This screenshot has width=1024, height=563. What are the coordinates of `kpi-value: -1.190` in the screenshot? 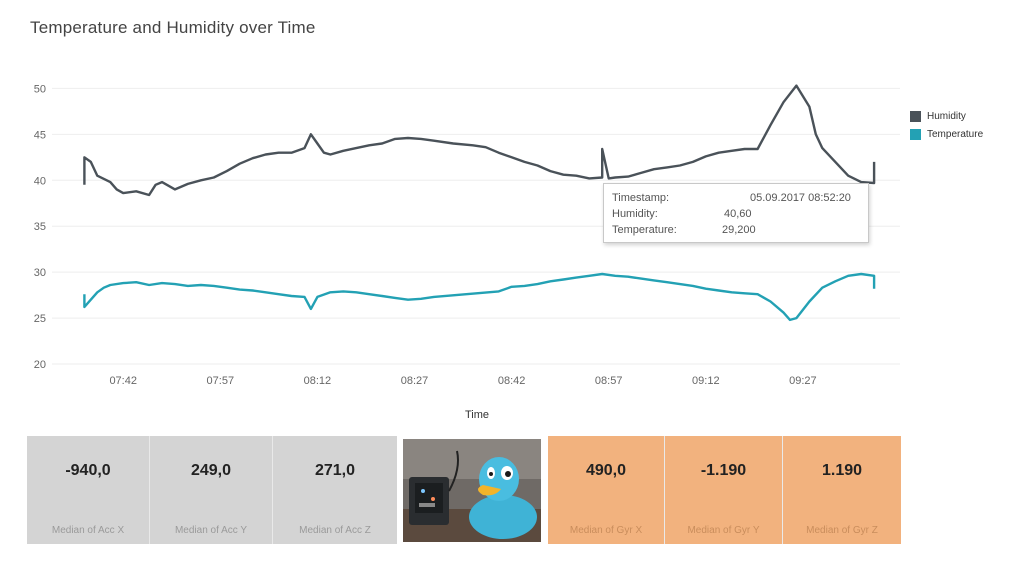 It's located at (723, 470).